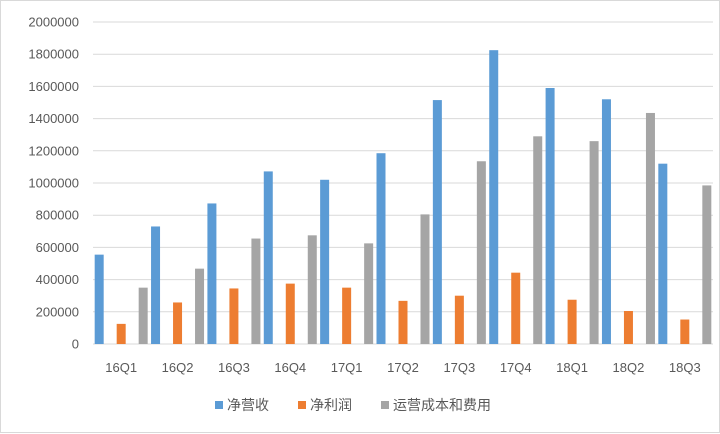 The height and width of the screenshot is (434, 720). Describe the element at coordinates (53, 54) in the screenshot. I see `y-tick-label: 1800000` at that location.